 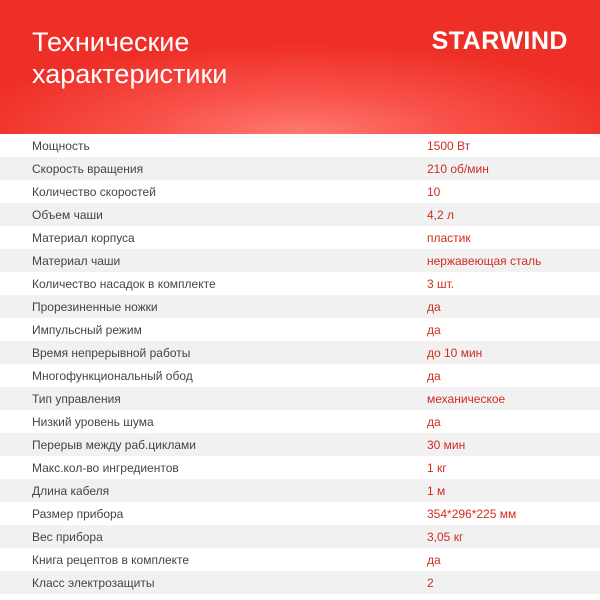 What do you see at coordinates (114, 444) in the screenshot?
I see `spec-label: Перерыв между раб.циклами` at bounding box center [114, 444].